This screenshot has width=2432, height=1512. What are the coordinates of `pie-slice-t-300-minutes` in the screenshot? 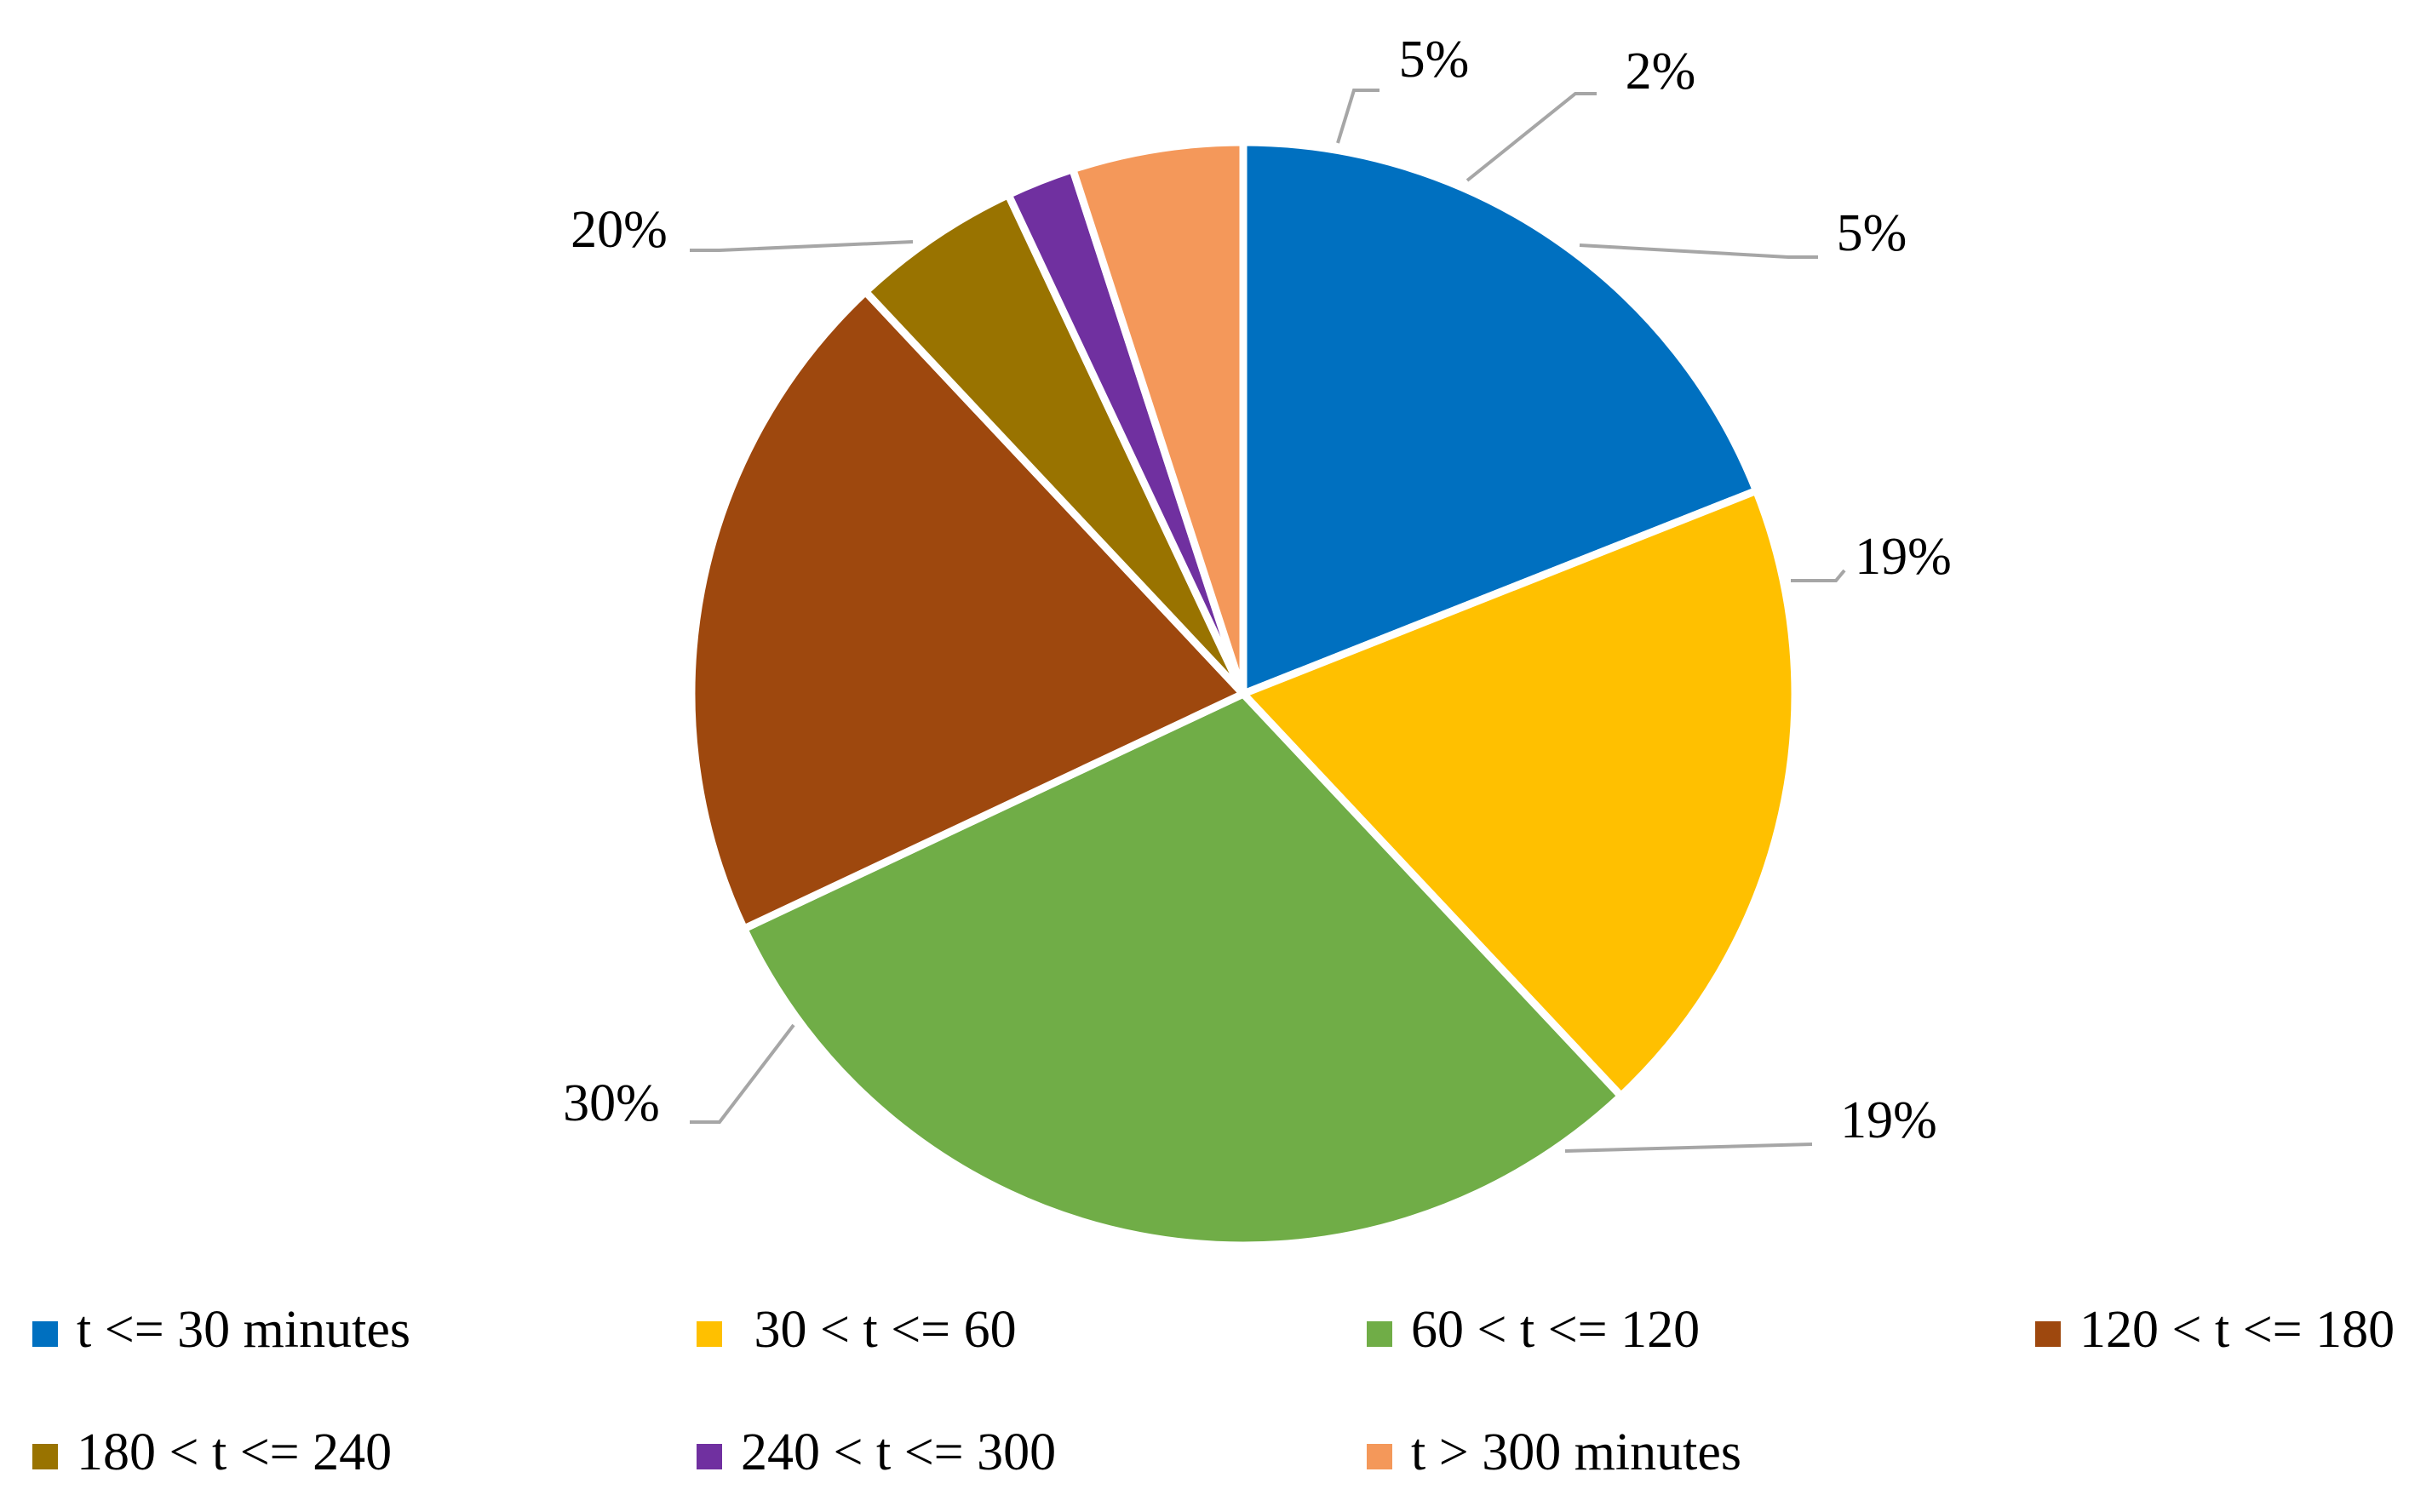 It's located at (1158, 417).